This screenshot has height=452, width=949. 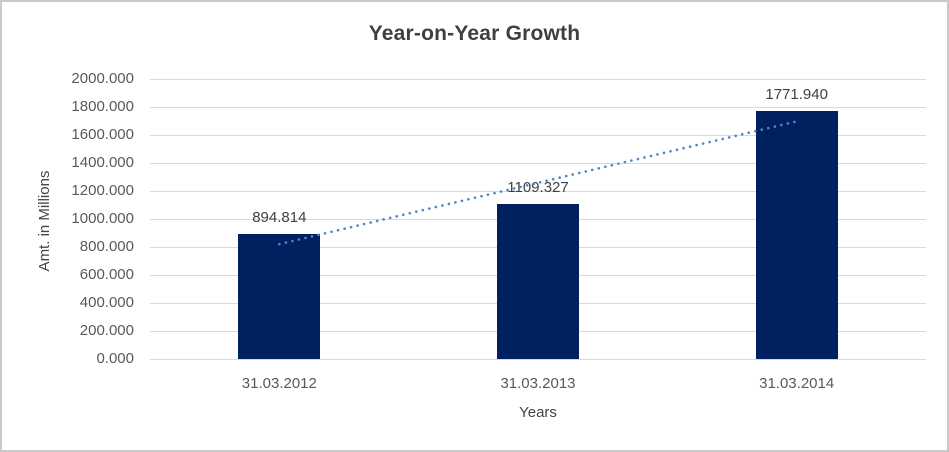 What do you see at coordinates (797, 383) in the screenshot?
I see `x-axis-tick-label: 31.03.2014` at bounding box center [797, 383].